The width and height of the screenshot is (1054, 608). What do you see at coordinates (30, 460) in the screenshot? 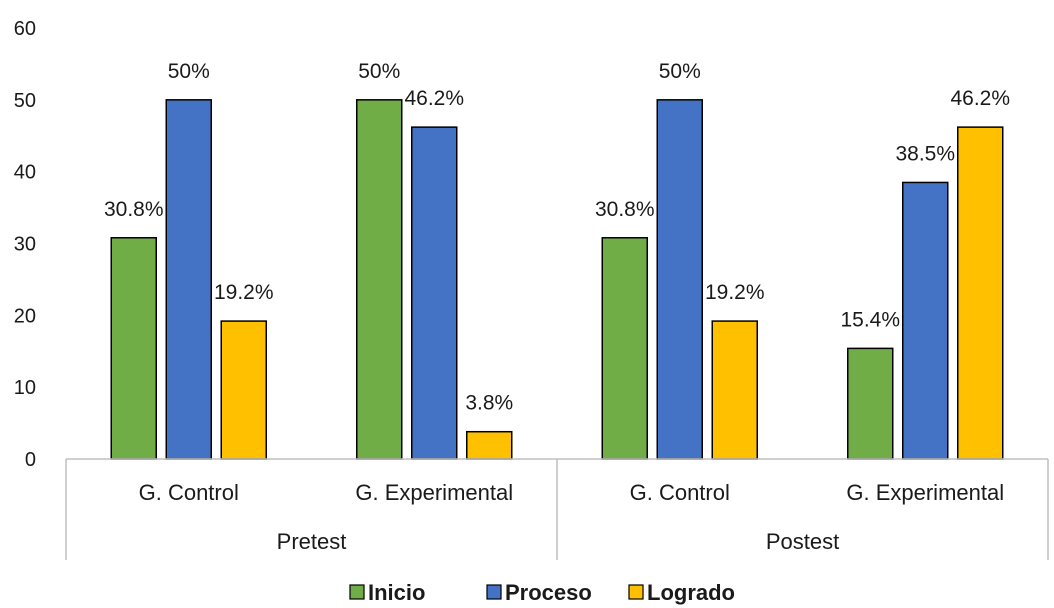
I see `y-tick-label: 0` at bounding box center [30, 460].